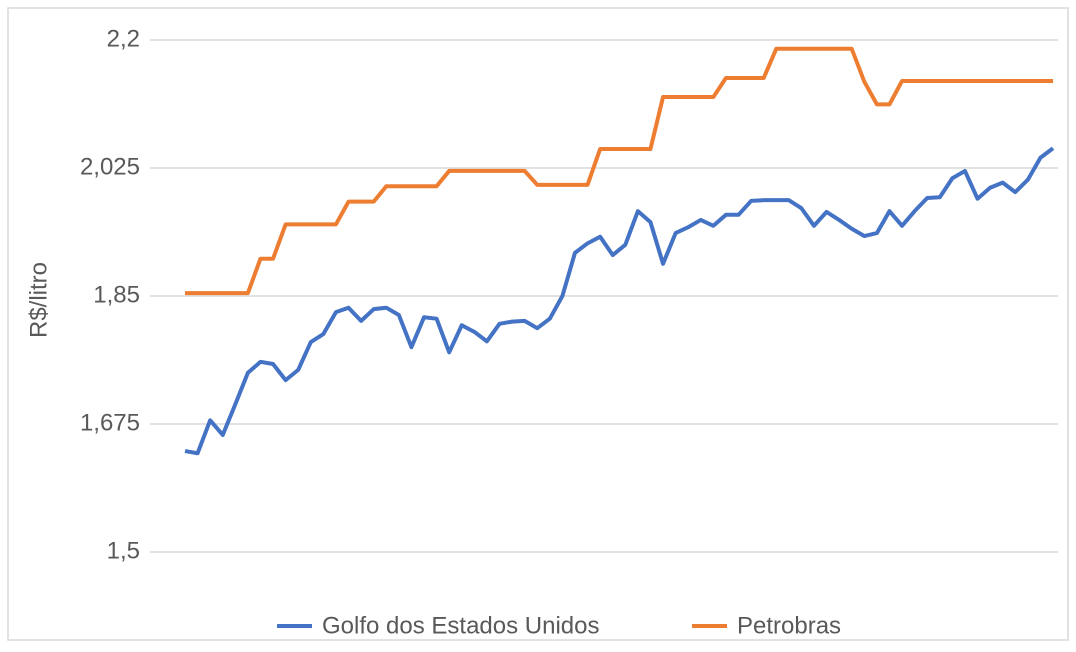  I want to click on y-tick-label: 2,025, so click(110, 166).